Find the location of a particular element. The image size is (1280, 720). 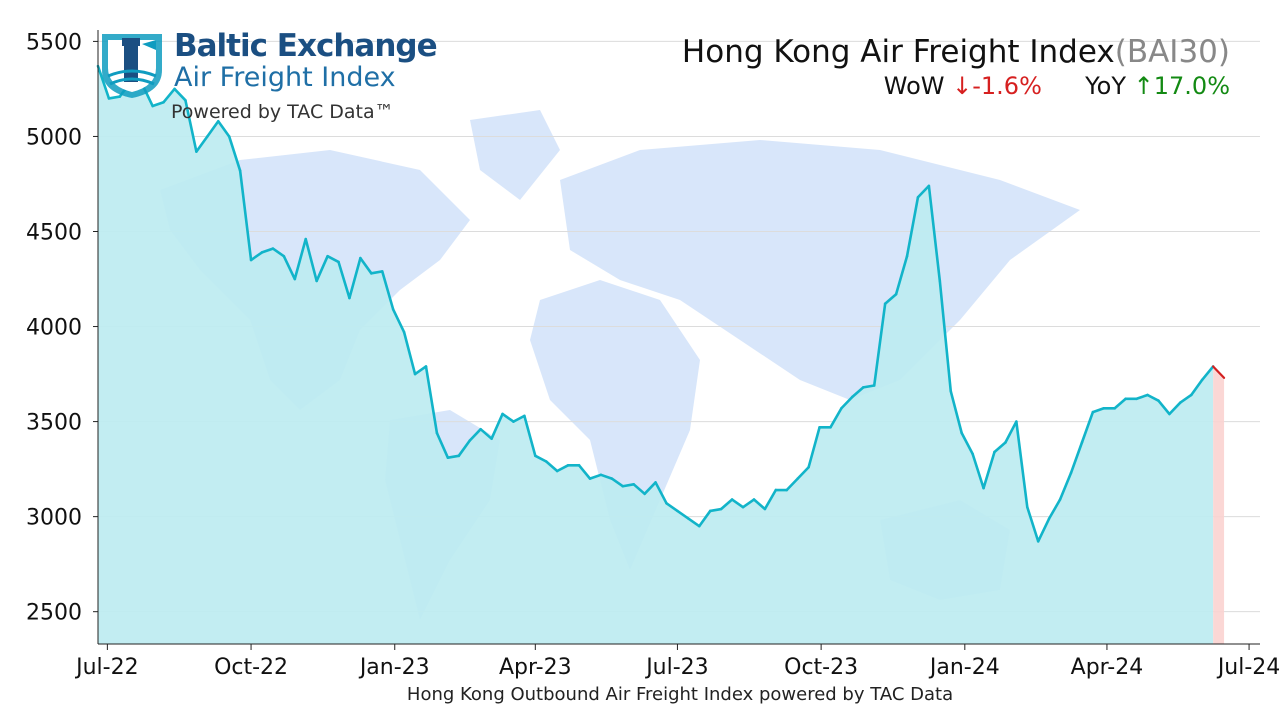

chart-title: Hong Kong Air Freight Index(BAI30) is located at coordinates (956, 52).